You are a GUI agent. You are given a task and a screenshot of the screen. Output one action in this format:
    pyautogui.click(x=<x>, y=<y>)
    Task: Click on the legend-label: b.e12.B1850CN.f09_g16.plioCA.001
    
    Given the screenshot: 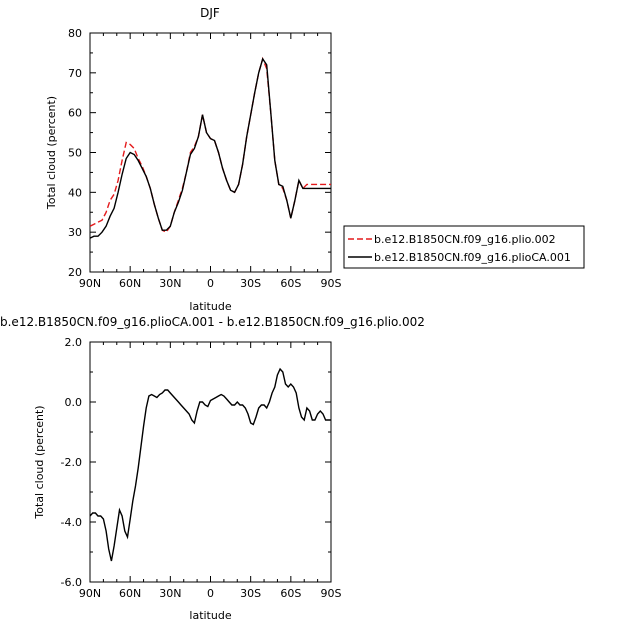 What is the action you would take?
    pyautogui.click(x=472, y=257)
    